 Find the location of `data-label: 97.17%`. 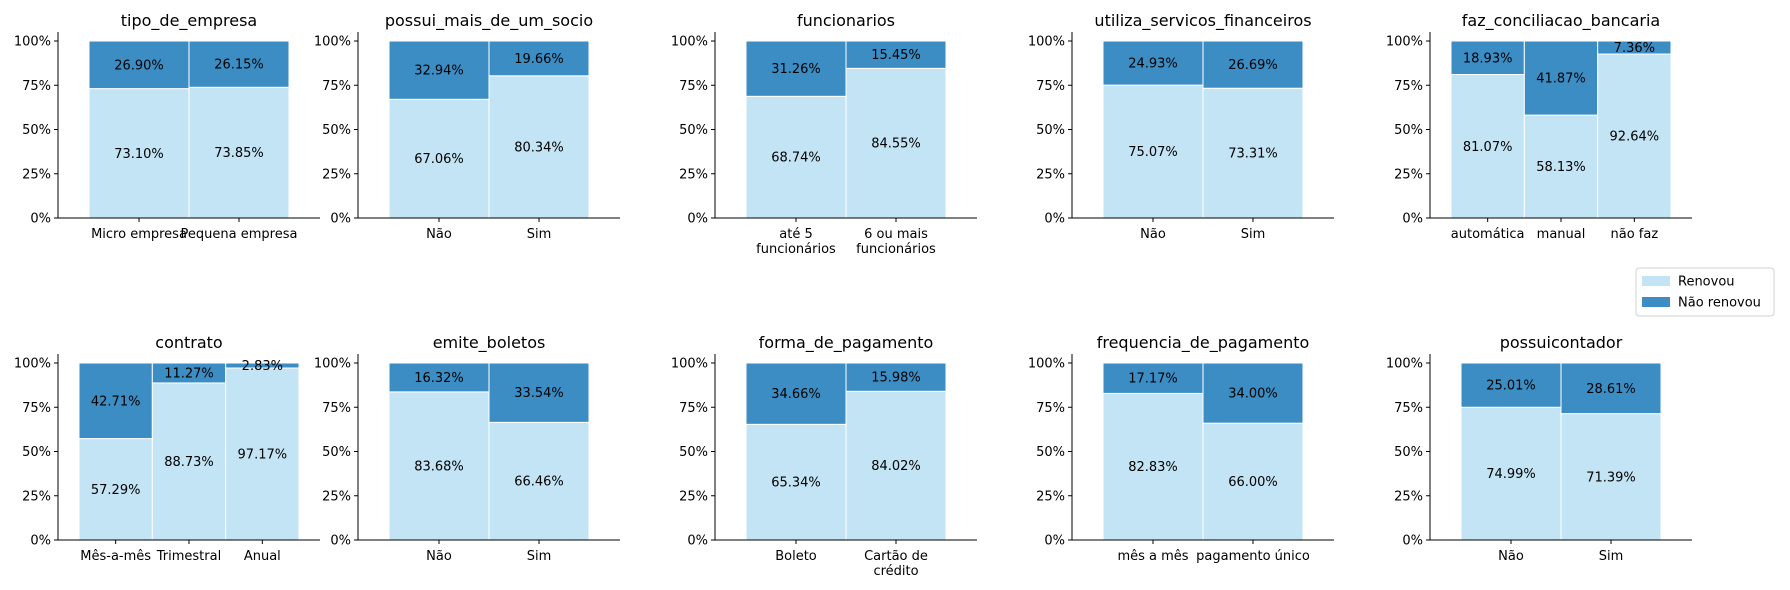

data-label: 97.17% is located at coordinates (263, 455).